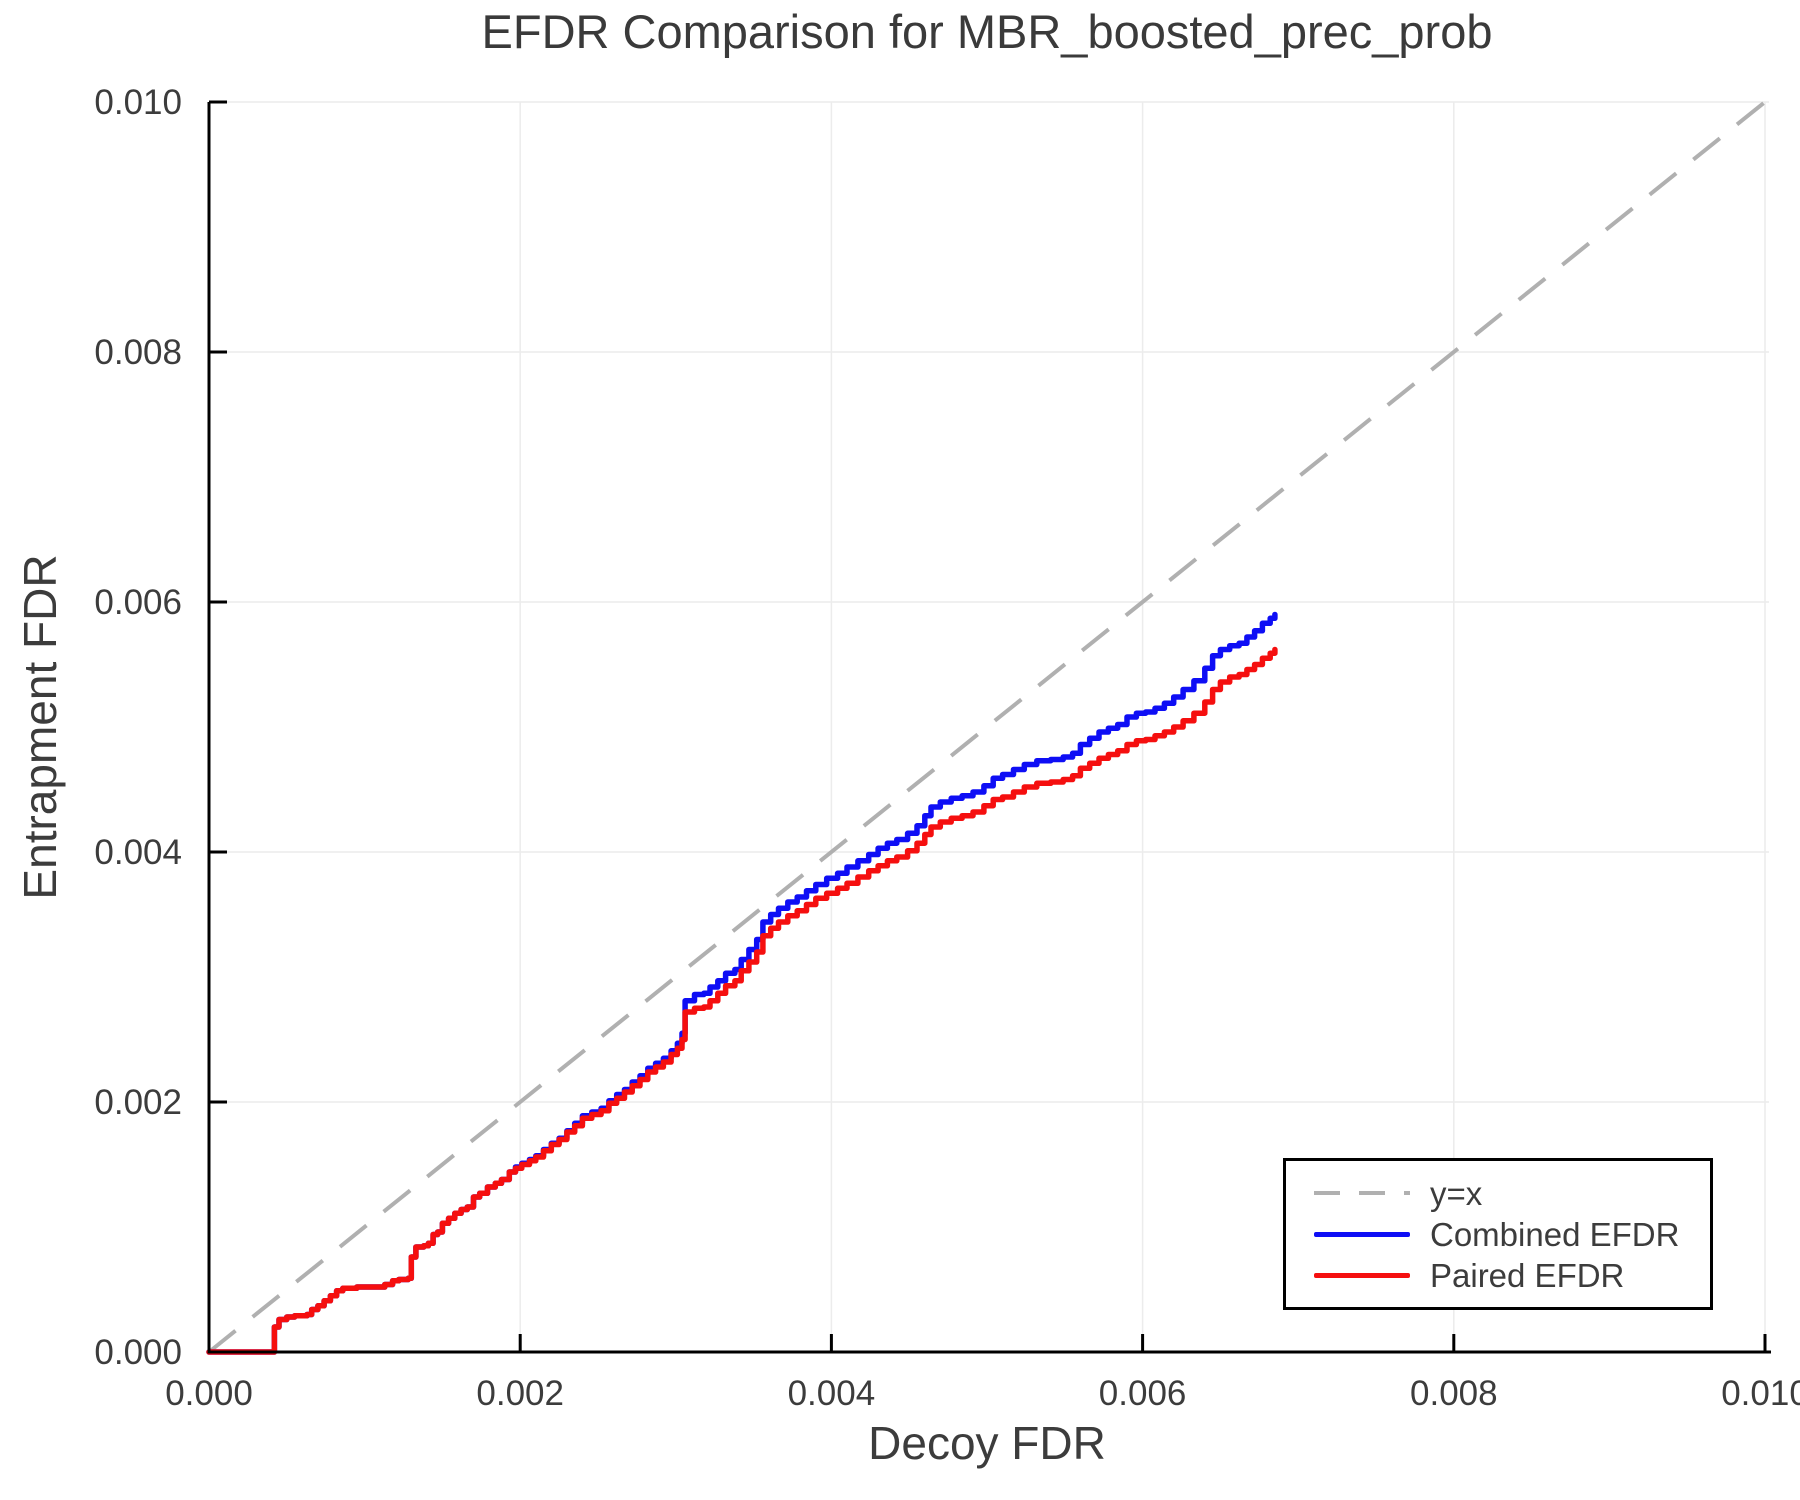 This screenshot has width=1800, height=1500. I want to click on x-tick-label: 0.000, so click(209, 1393).